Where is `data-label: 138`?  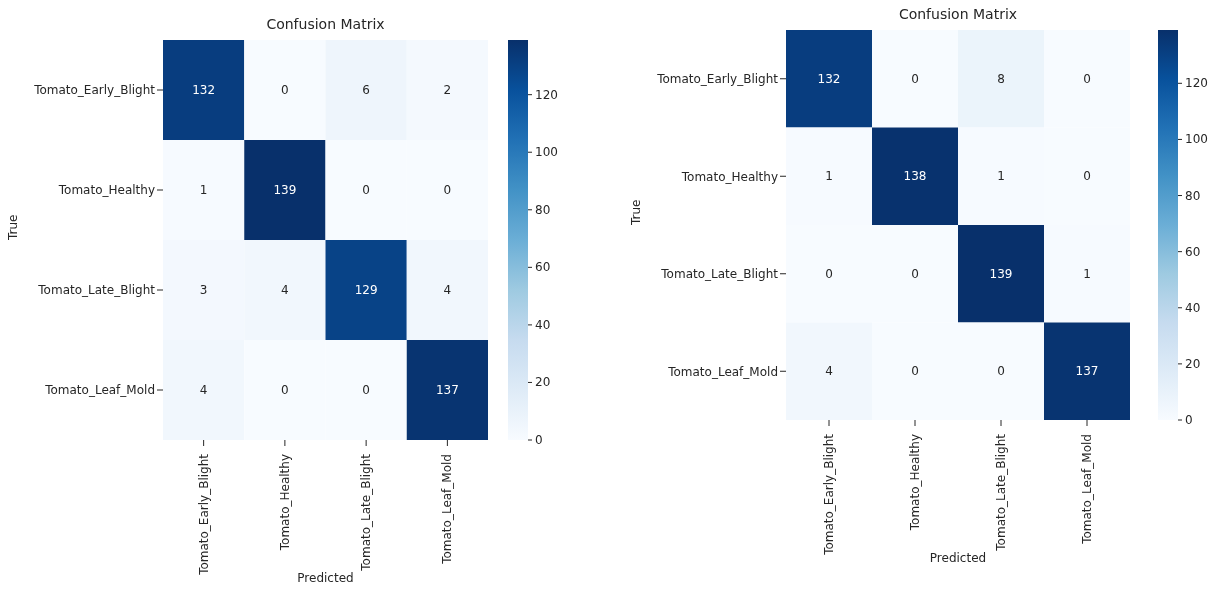 data-label: 138 is located at coordinates (915, 176).